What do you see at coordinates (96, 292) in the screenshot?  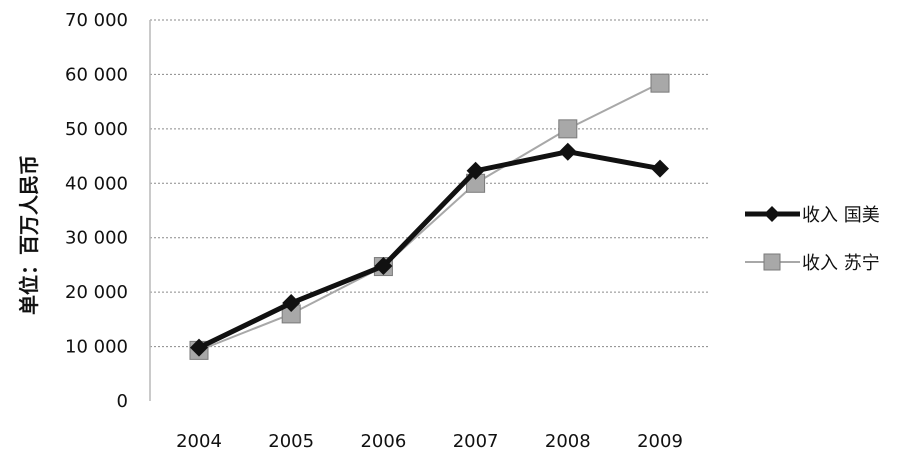 I see `y-tick-label: 20 000` at bounding box center [96, 292].